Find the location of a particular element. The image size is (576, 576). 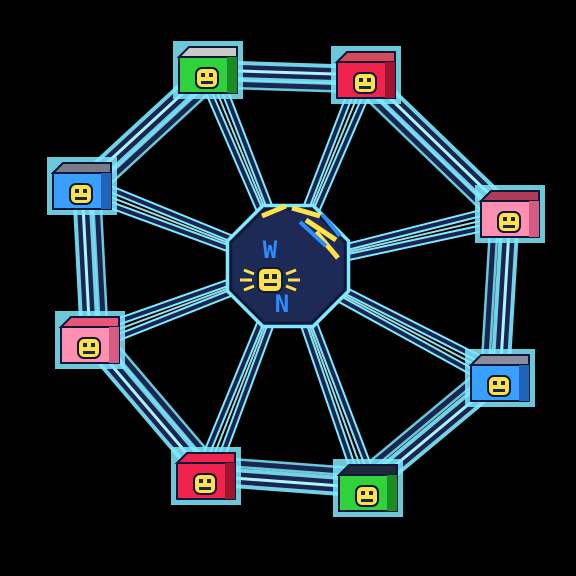

hub-letter-top: W is located at coordinates (270, 250).